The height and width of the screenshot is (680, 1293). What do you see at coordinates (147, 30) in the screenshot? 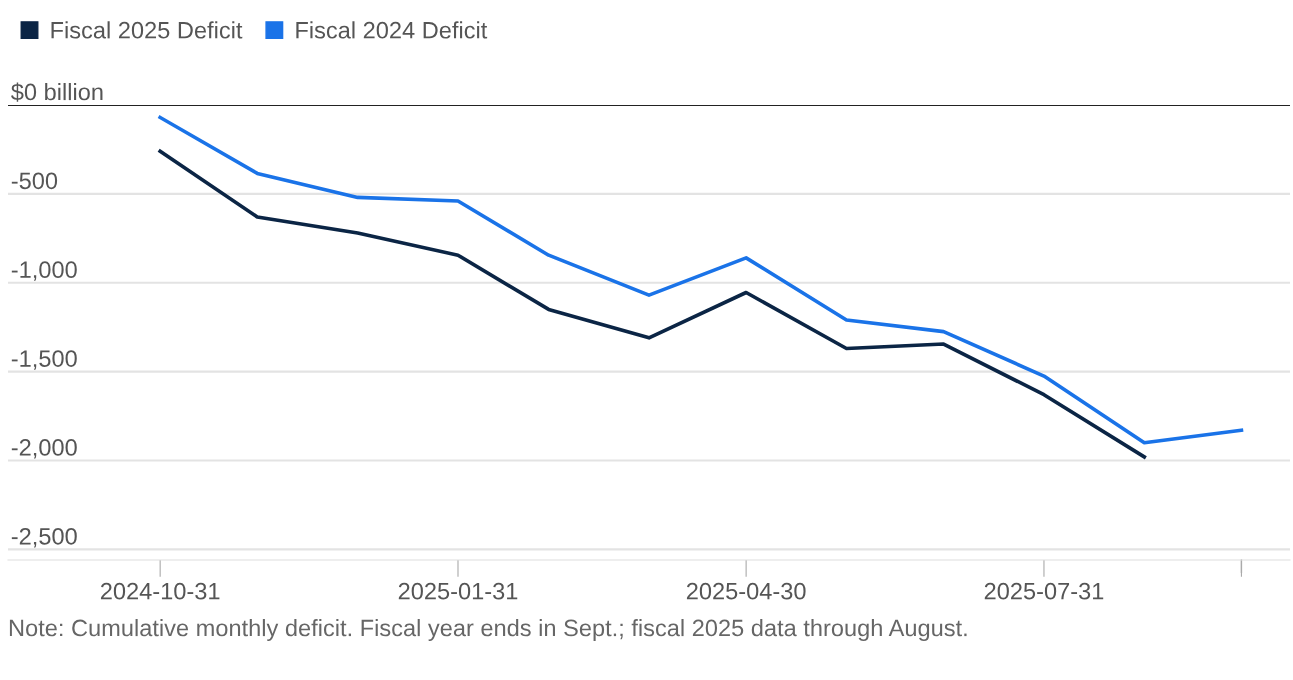
I see `legend-label: Fiscal 2025 Deficit` at bounding box center [147, 30].